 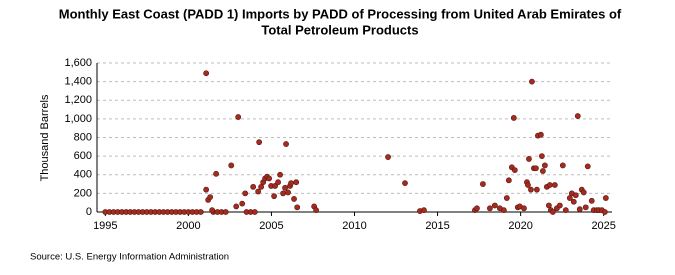 I want to click on chart-title: Total Petroleum Products, so click(x=339, y=29).